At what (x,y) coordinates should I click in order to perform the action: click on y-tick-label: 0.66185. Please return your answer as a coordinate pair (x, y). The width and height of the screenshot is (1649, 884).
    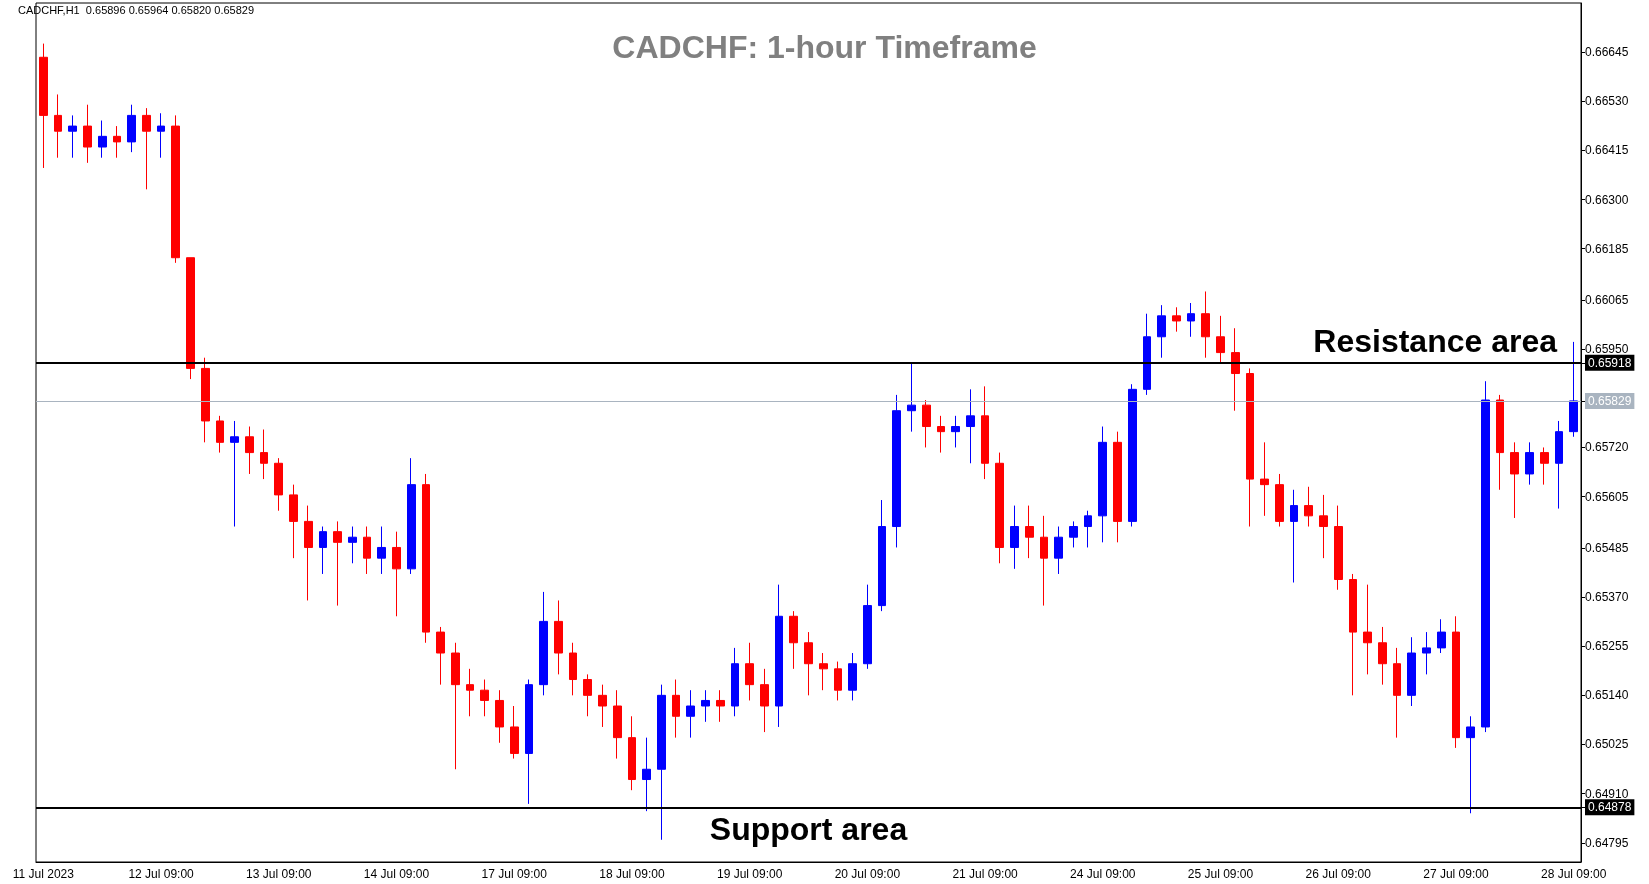
    Looking at the image, I should click on (1607, 248).